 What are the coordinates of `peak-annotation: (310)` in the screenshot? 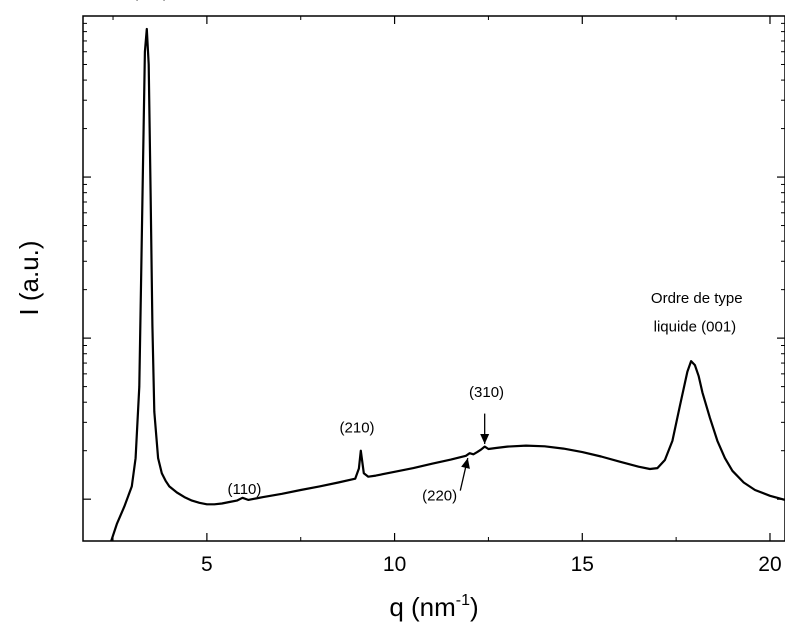 It's located at (486, 392).